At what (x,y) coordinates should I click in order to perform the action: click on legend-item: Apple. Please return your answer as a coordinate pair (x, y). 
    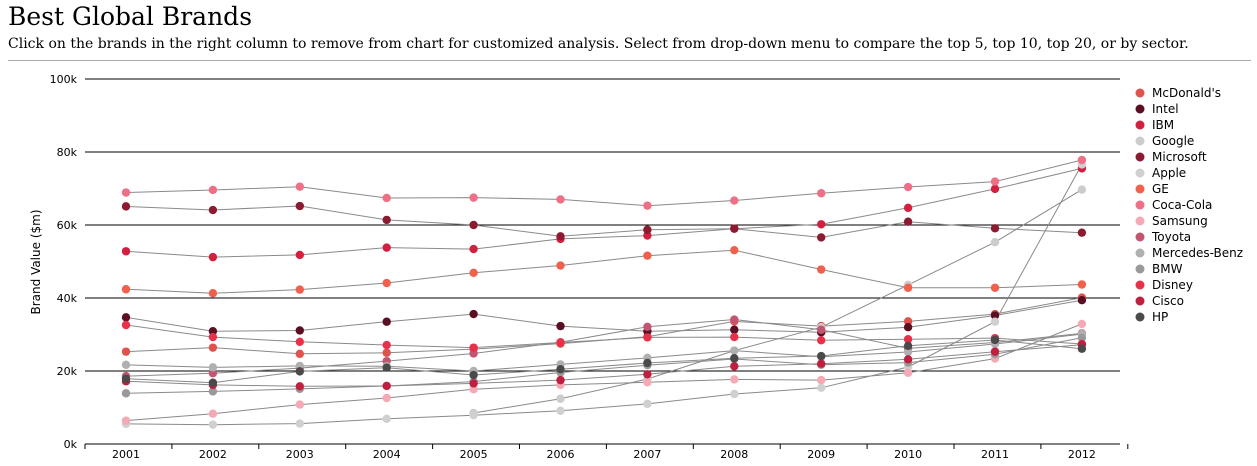
    Looking at the image, I should click on (1161, 173).